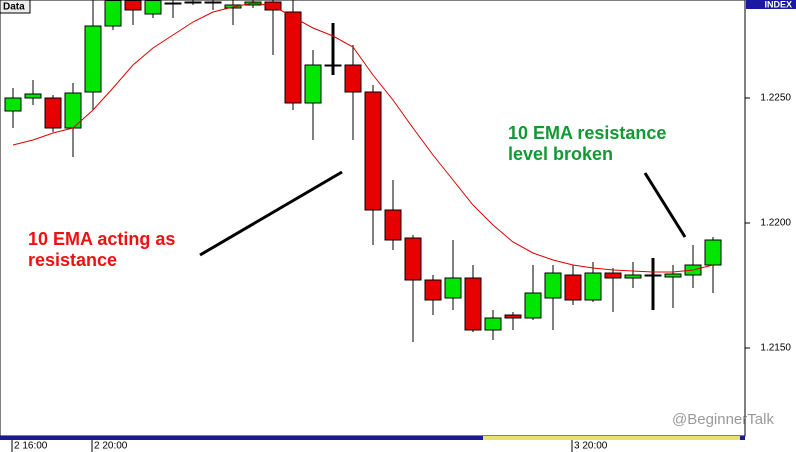 The image size is (796, 452). I want to click on symbol-box, so click(771, 4).